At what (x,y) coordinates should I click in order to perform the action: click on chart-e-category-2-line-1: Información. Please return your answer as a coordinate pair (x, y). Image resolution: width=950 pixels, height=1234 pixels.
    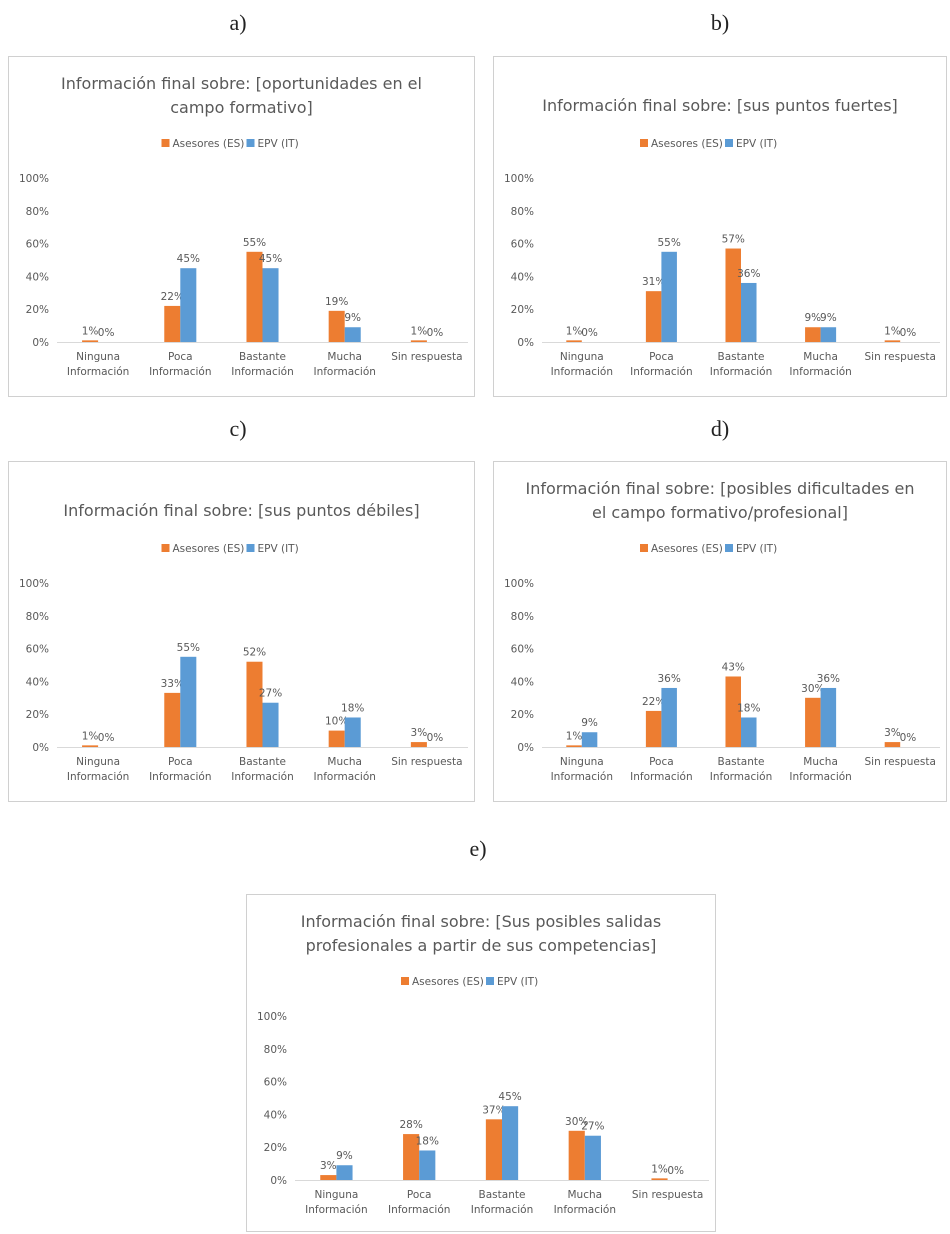
    Looking at the image, I should click on (502, 1210).